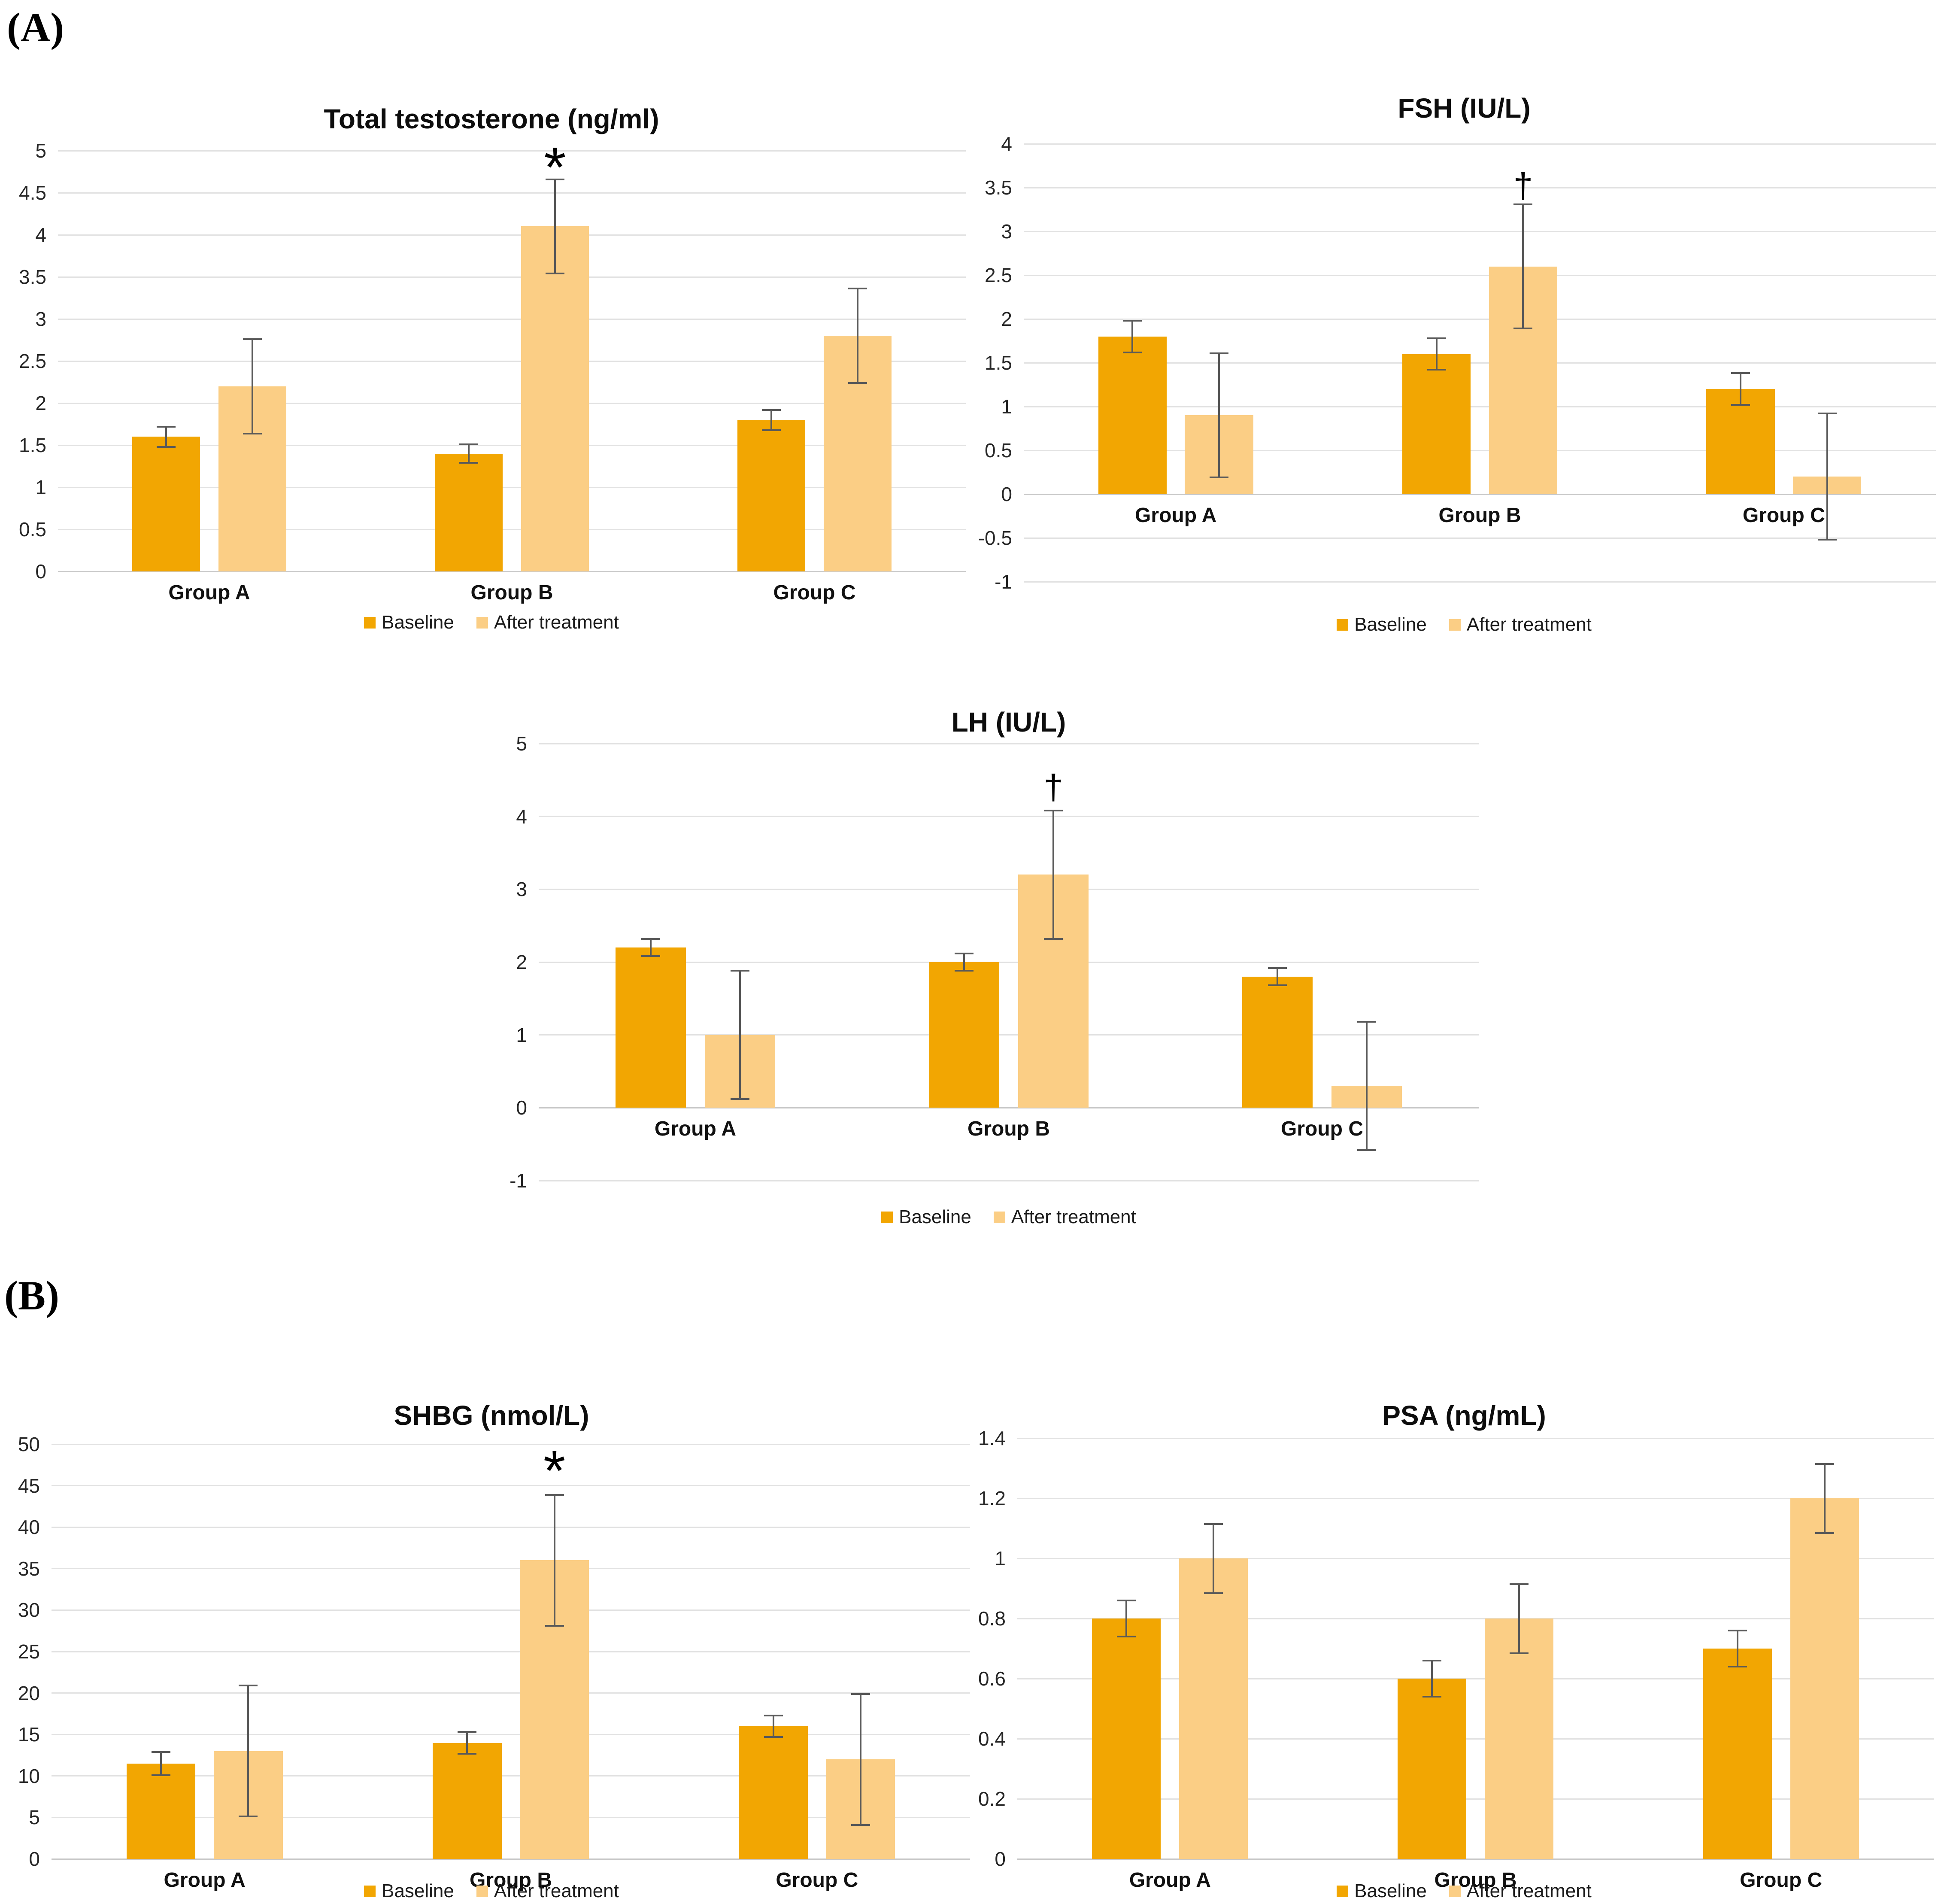 The width and height of the screenshot is (1941, 1904). Describe the element at coordinates (29, 1693) in the screenshot. I see `y-axis-tick-label: 20` at that location.